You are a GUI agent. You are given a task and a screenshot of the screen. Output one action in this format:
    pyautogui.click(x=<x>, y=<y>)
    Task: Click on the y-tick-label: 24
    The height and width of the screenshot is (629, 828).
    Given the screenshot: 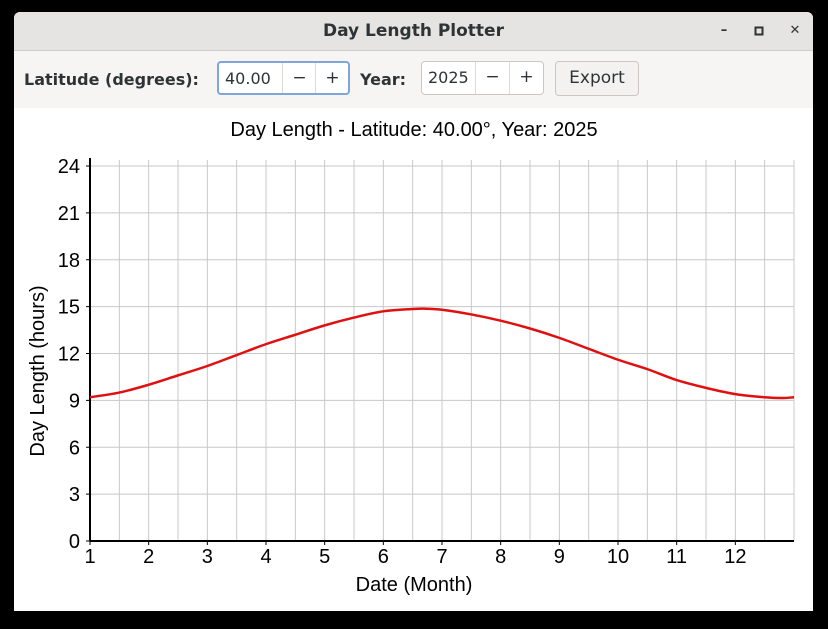 What is the action you would take?
    pyautogui.click(x=69, y=167)
    